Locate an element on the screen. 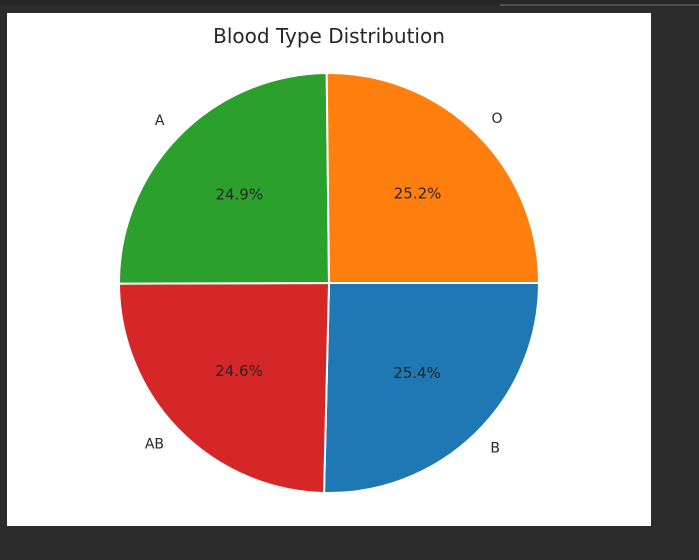  category-label-b: B is located at coordinates (495, 448).